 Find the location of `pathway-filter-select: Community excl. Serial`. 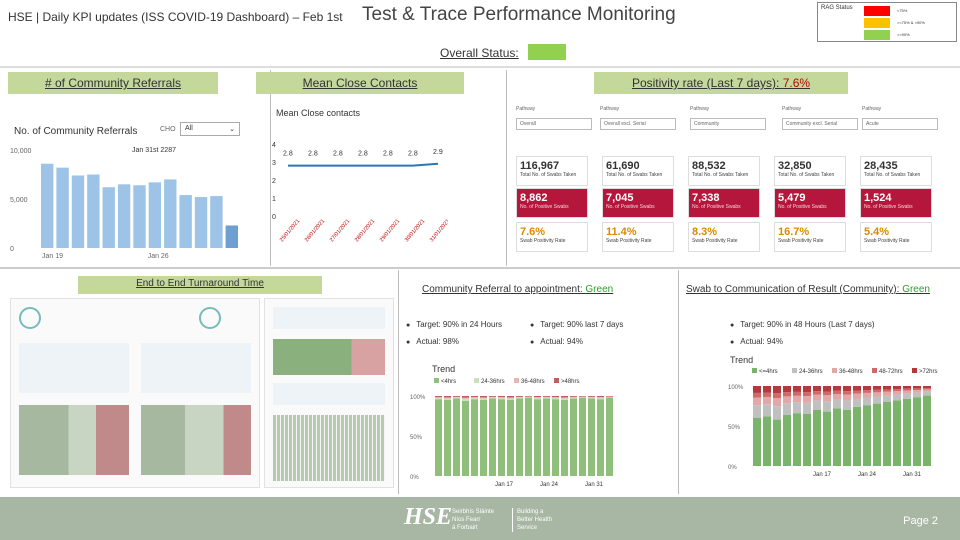

pathway-filter-select: Community excl. Serial is located at coordinates (820, 124).